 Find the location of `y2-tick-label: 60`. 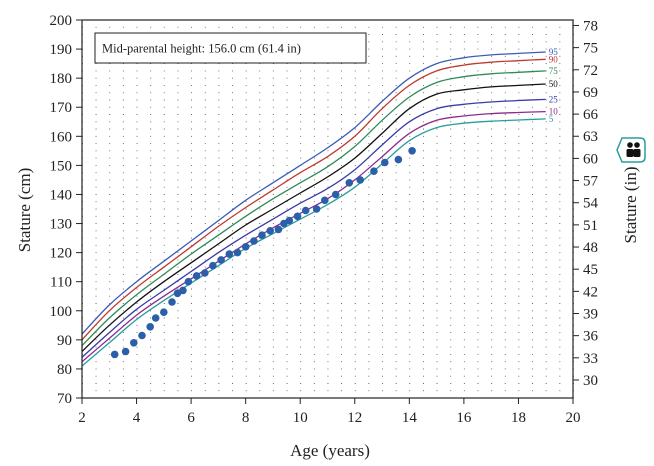

y2-tick-label: 60 is located at coordinates (590, 159).